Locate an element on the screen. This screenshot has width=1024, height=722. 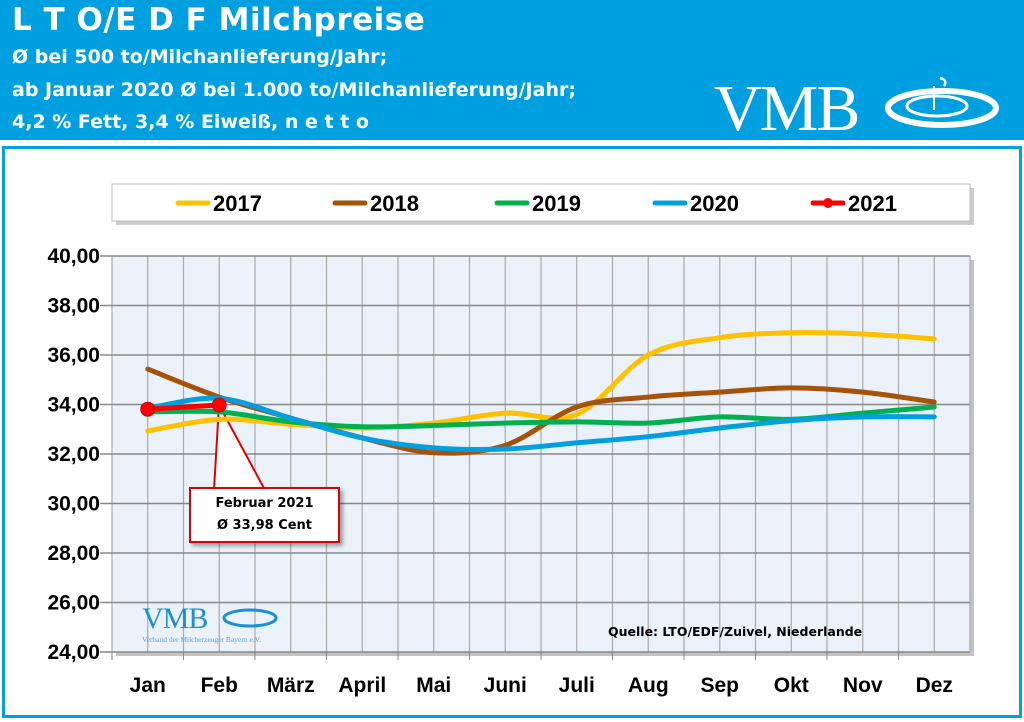
legend-marker-2021 is located at coordinates (828, 203).